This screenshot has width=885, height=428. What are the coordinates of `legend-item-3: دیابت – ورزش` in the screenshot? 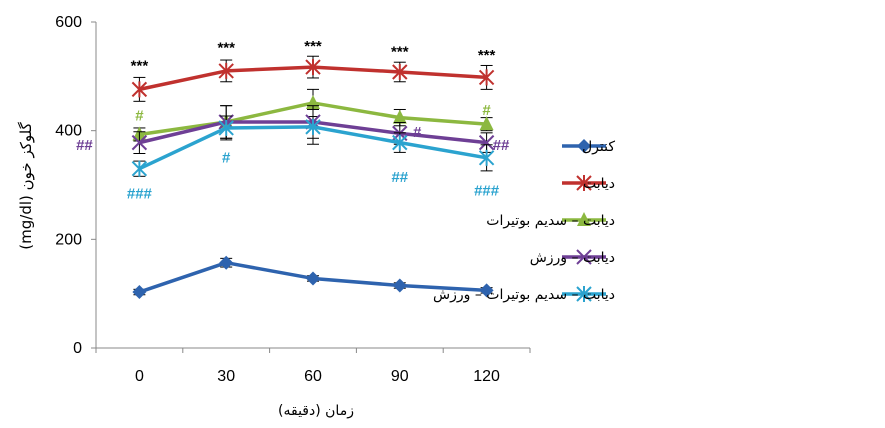 It's located at (572, 257).